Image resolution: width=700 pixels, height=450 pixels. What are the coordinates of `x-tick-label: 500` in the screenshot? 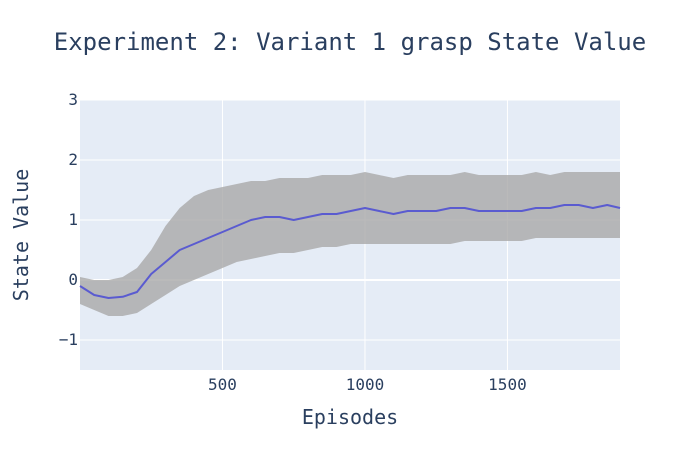 It's located at (222, 384).